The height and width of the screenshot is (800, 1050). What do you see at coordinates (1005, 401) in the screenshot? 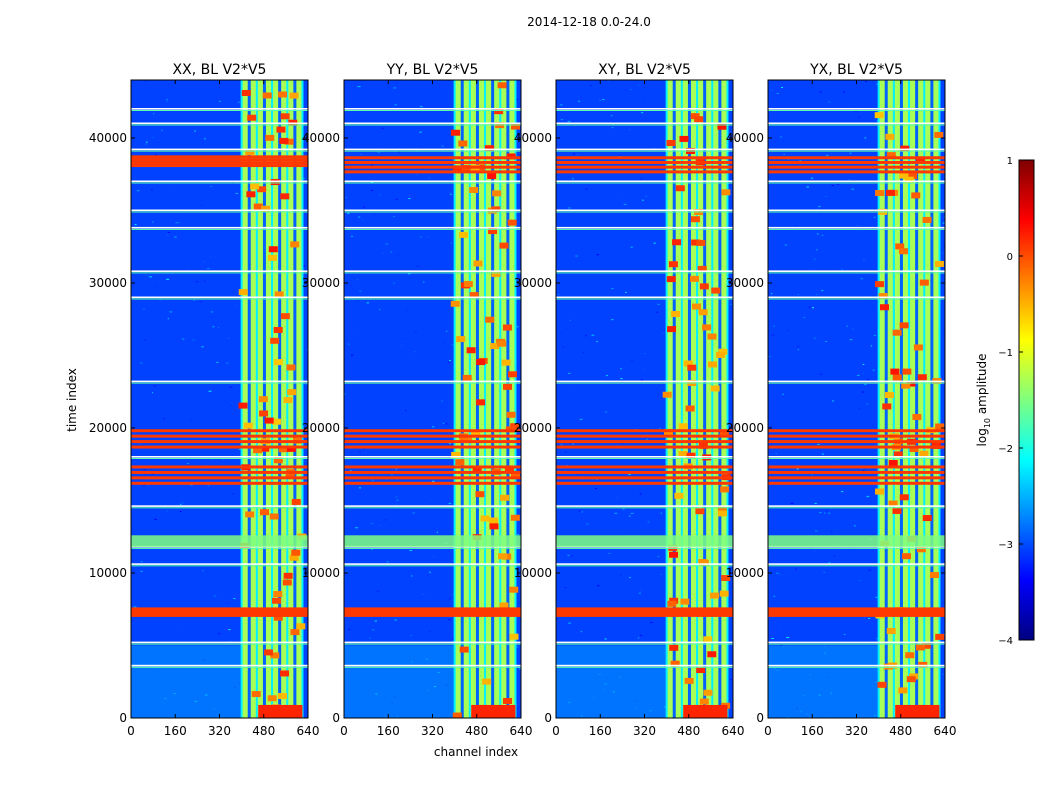
I see `colorbar: 1 0 −1 −2 −3 −4 log10 amplitude` at bounding box center [1005, 401].